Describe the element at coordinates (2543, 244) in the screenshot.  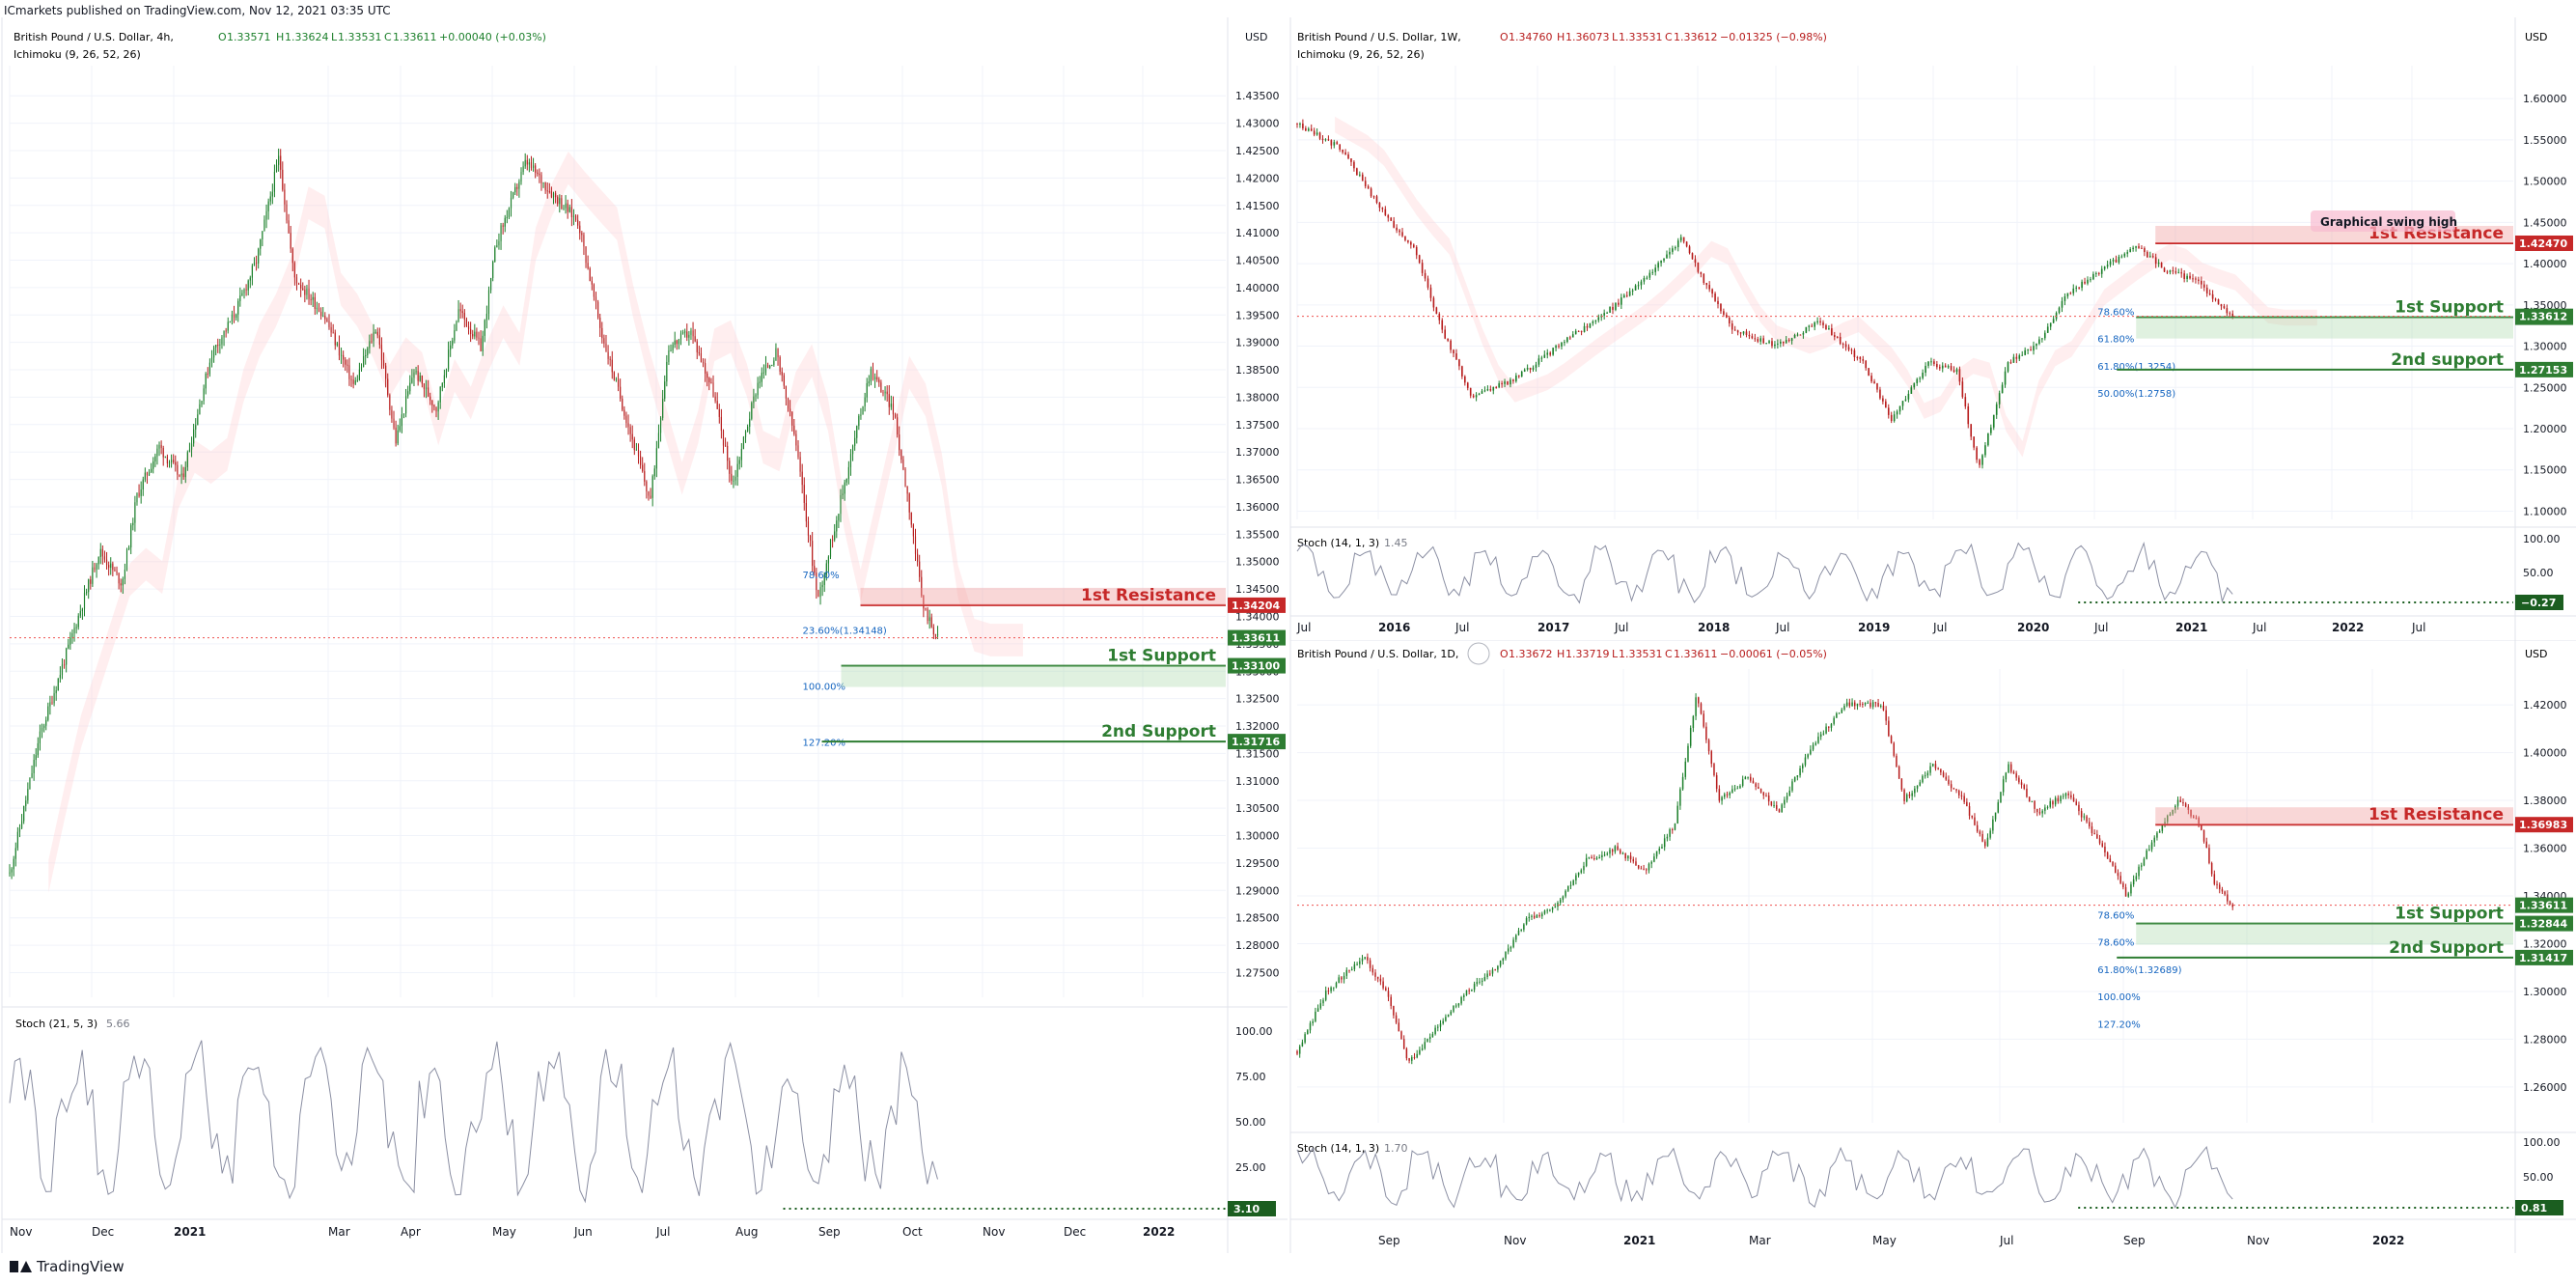
I see `level-price-value: 1.42470` at that location.